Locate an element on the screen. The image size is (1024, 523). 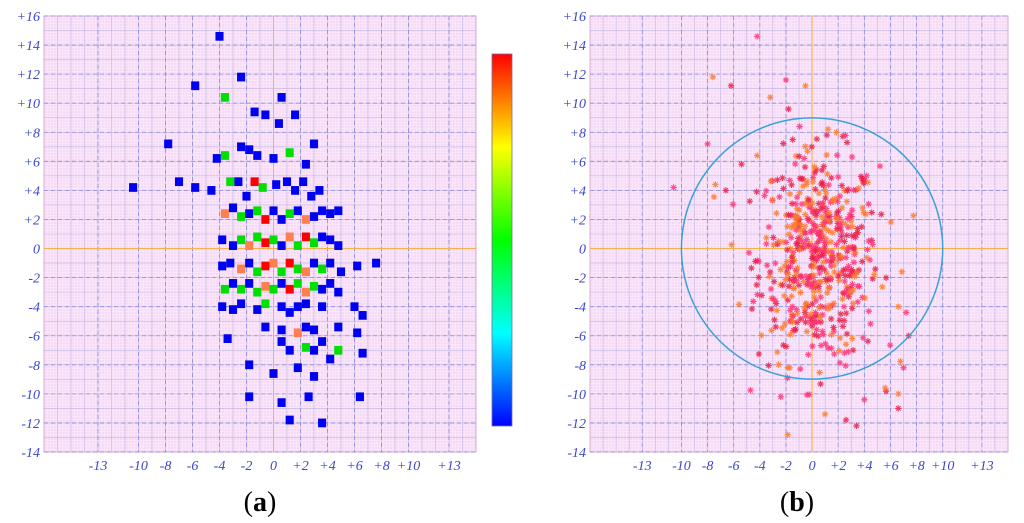
x-tick-label: -10 is located at coordinates (681, 466).